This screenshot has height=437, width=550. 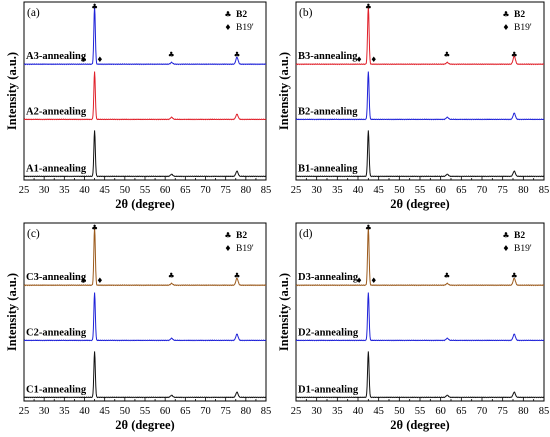 What do you see at coordinates (296, 190) in the screenshot?
I see `x-tick-label: 25` at bounding box center [296, 190].